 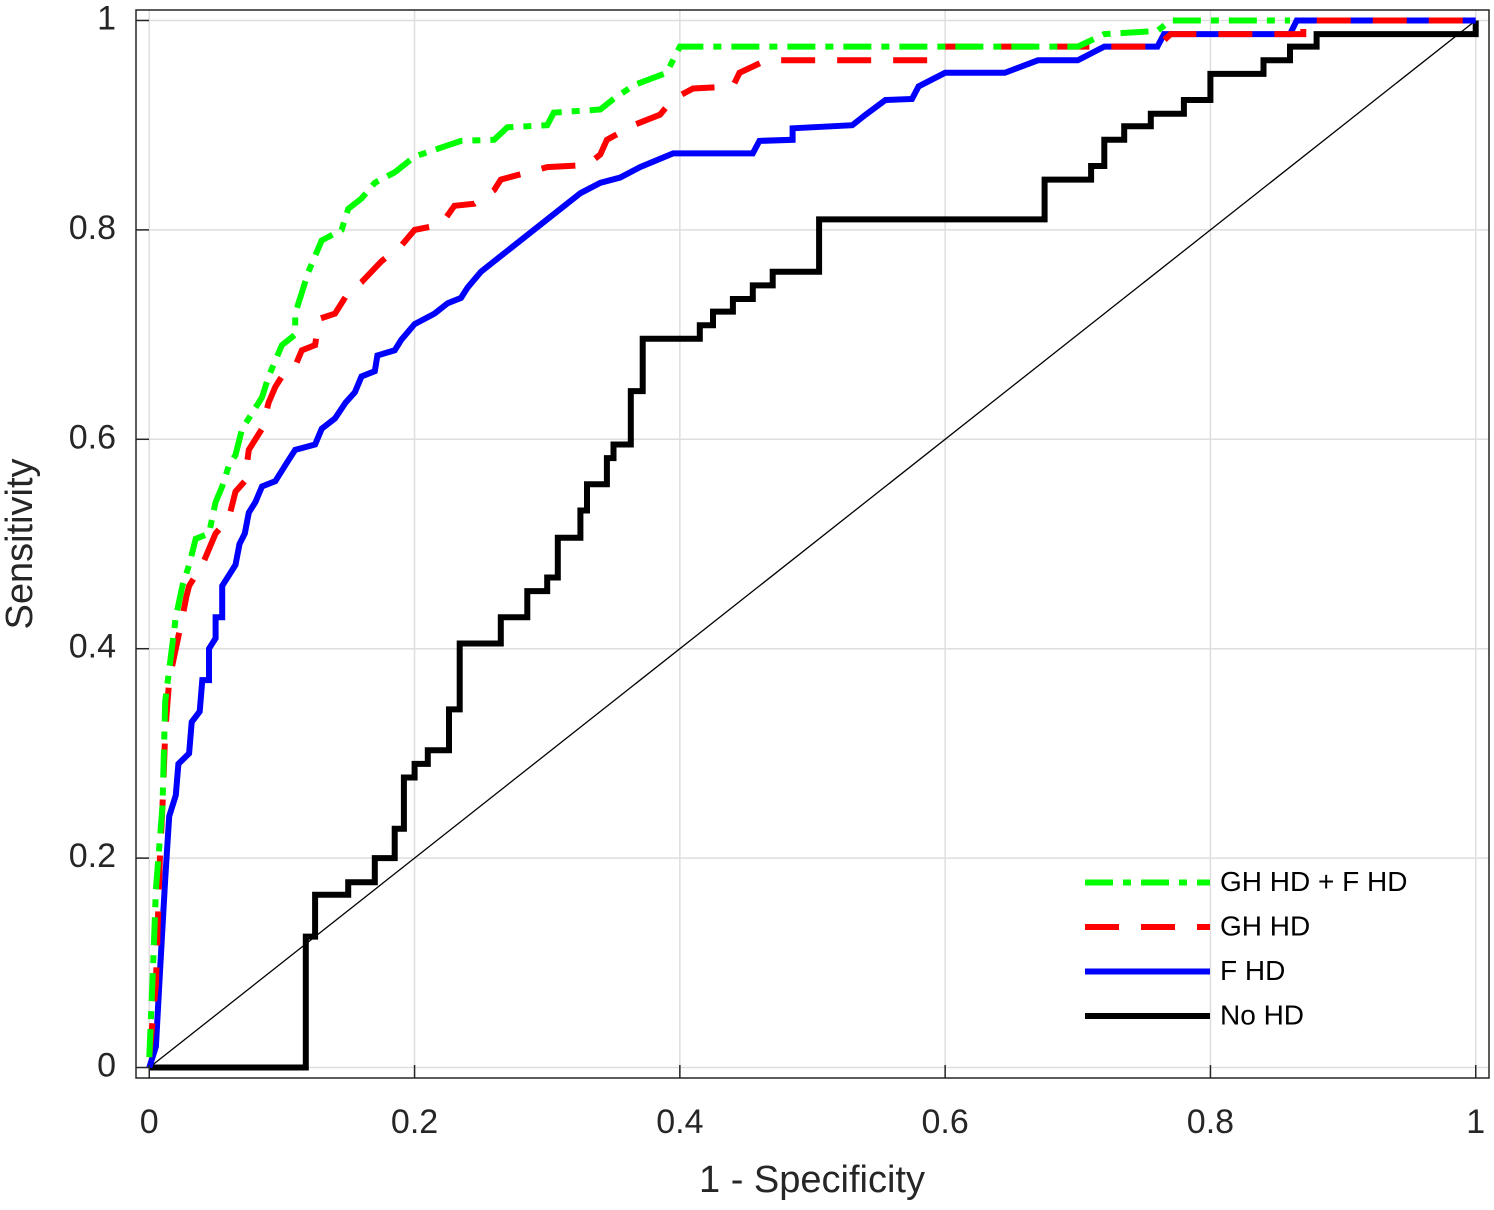 I want to click on x-axis-label: 1 - Specificity, so click(x=812, y=1180).